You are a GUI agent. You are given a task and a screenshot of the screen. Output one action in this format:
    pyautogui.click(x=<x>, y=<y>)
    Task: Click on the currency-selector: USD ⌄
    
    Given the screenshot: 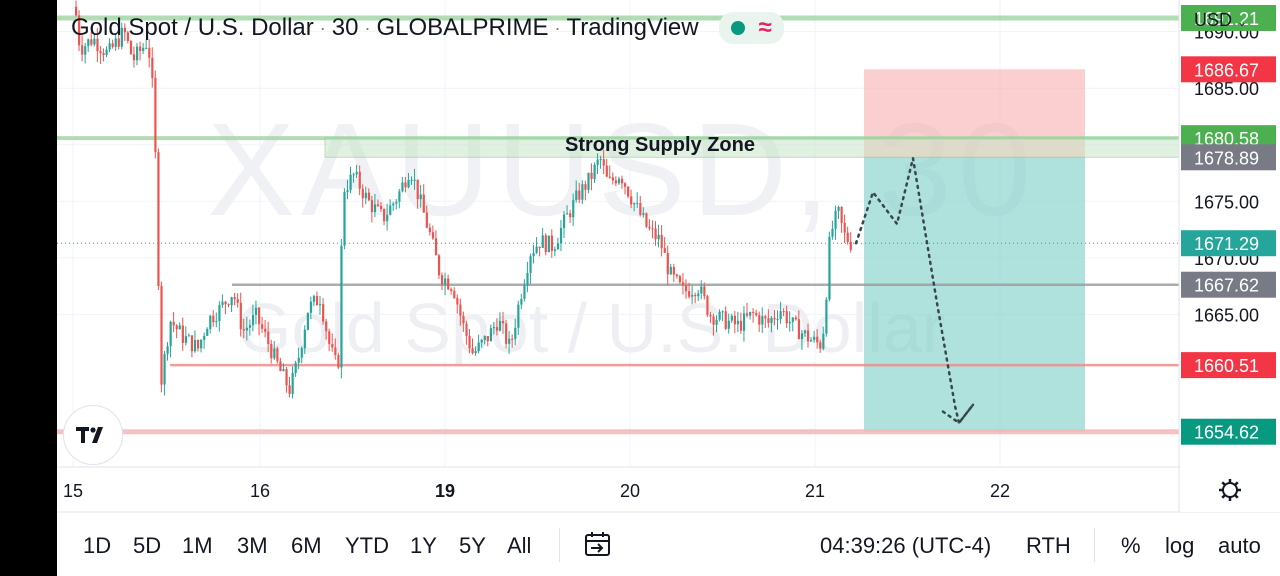 What is the action you would take?
    pyautogui.click(x=1220, y=20)
    